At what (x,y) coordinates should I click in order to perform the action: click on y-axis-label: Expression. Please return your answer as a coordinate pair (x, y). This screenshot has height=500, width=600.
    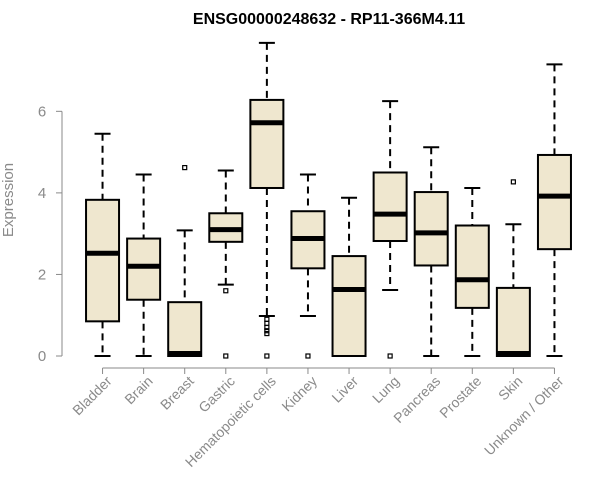
    Looking at the image, I should click on (8, 200).